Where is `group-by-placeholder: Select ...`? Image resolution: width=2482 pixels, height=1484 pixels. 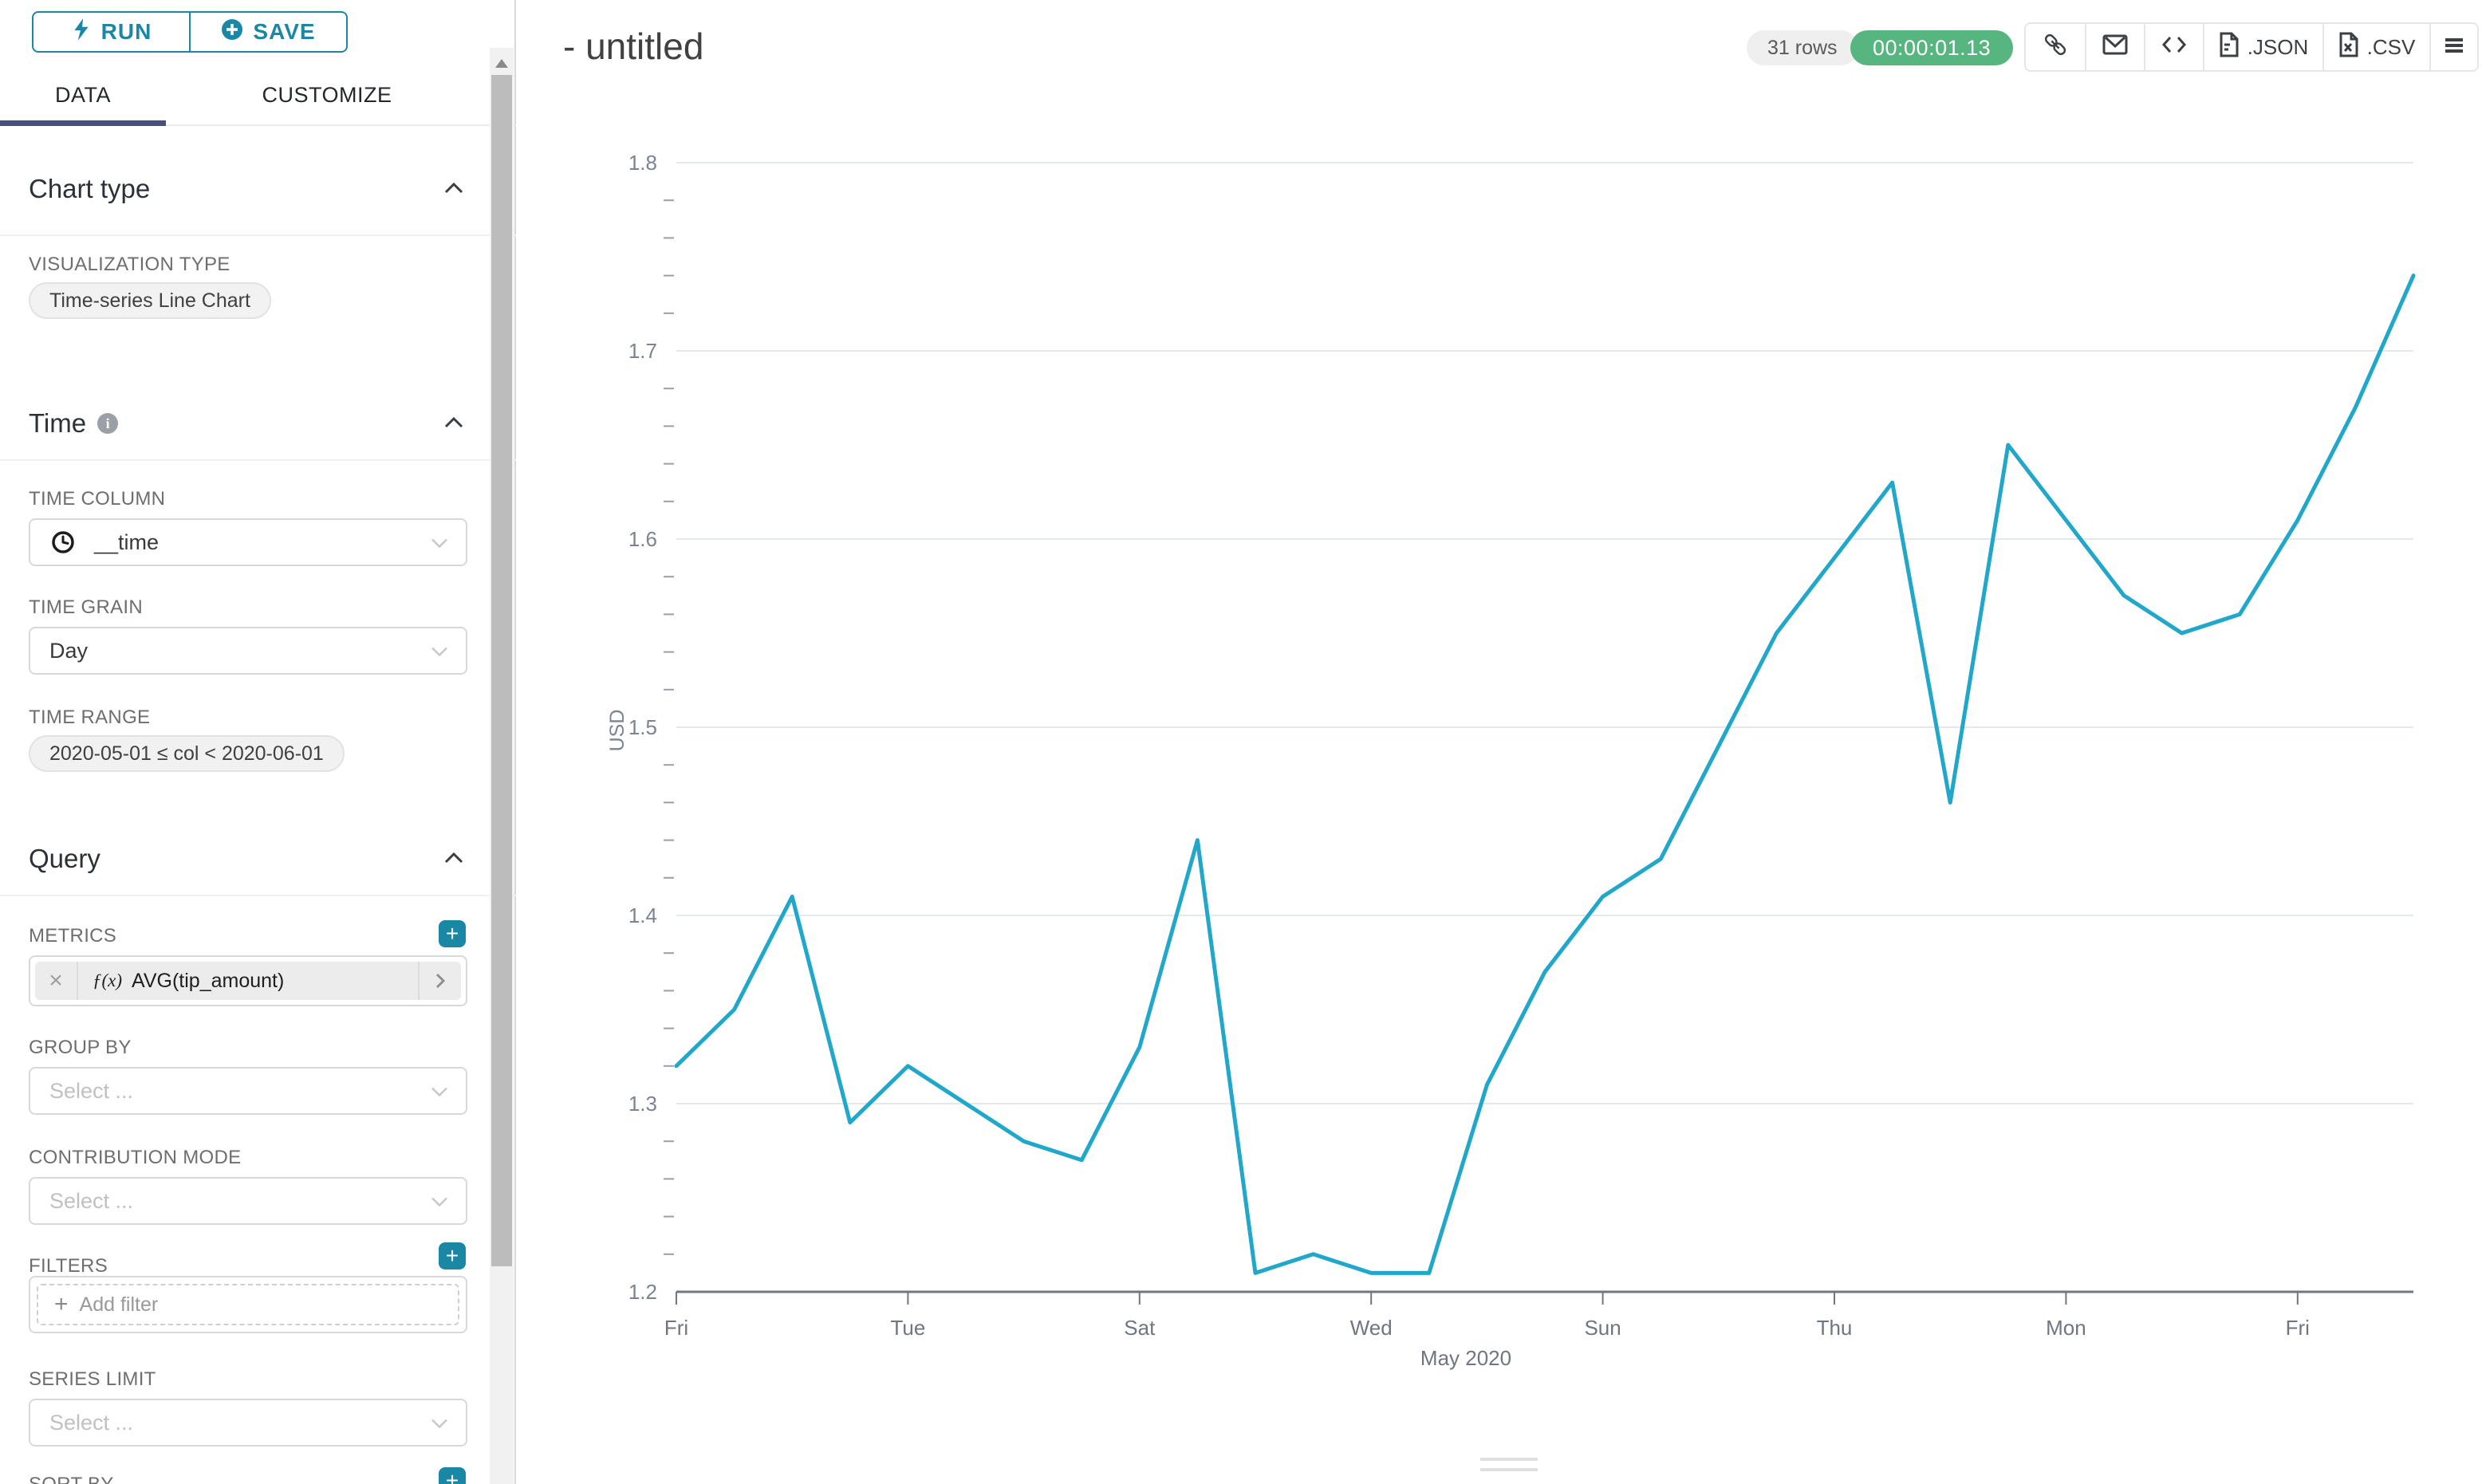 group-by-placeholder: Select ... is located at coordinates (91, 1090).